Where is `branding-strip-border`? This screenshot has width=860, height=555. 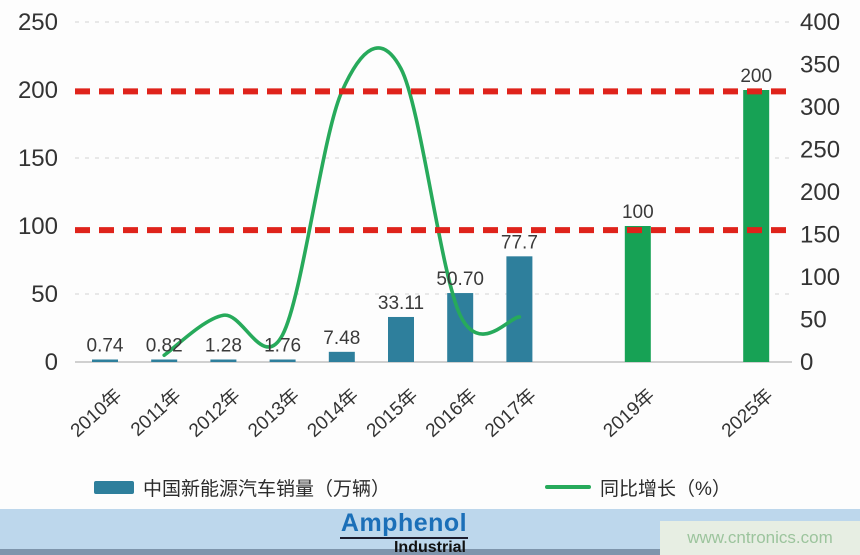
branding-strip-border is located at coordinates (430, 552).